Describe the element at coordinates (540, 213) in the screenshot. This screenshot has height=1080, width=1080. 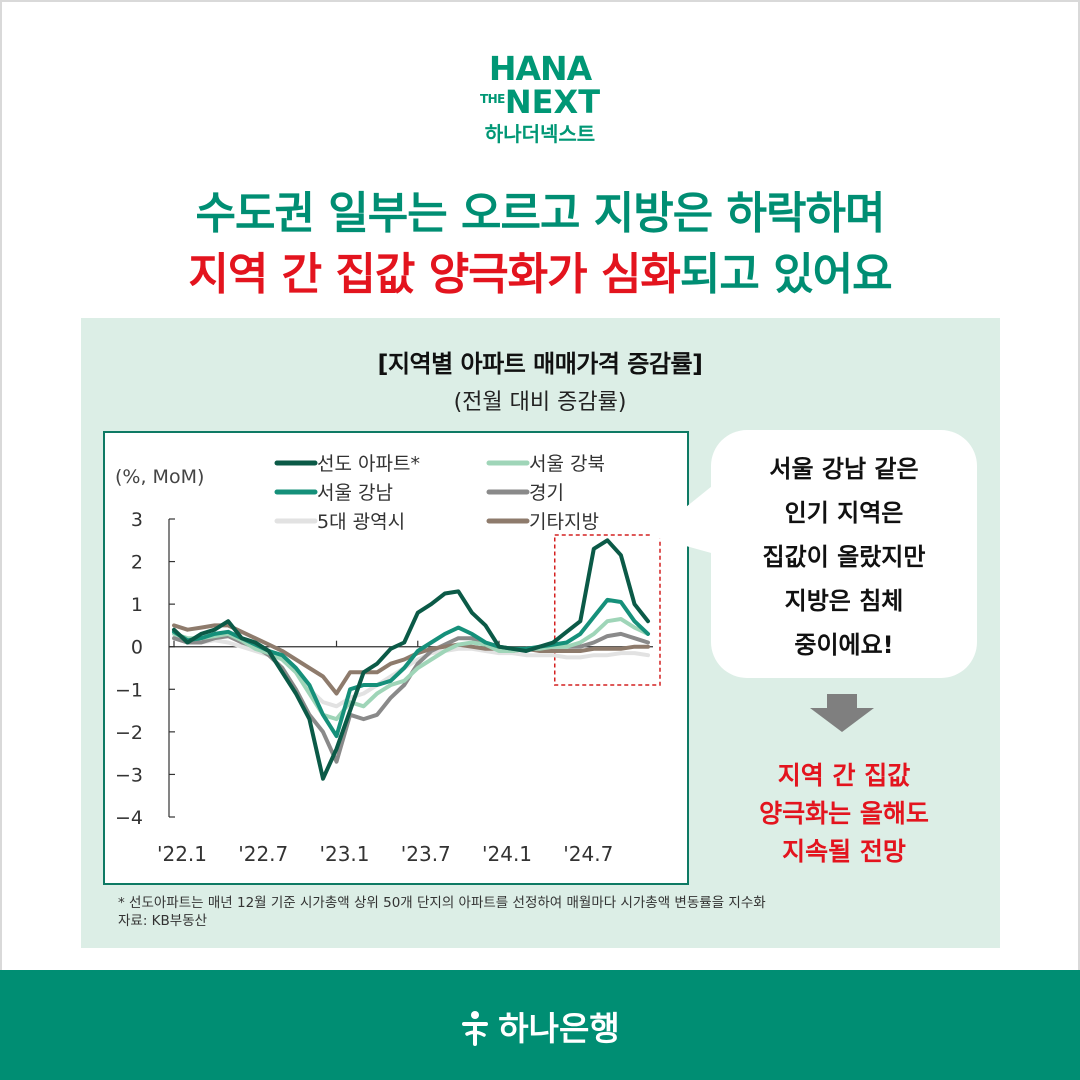
I see `headline-line-1: 수도권 일부는 오르고 지방은 하락하며` at that location.